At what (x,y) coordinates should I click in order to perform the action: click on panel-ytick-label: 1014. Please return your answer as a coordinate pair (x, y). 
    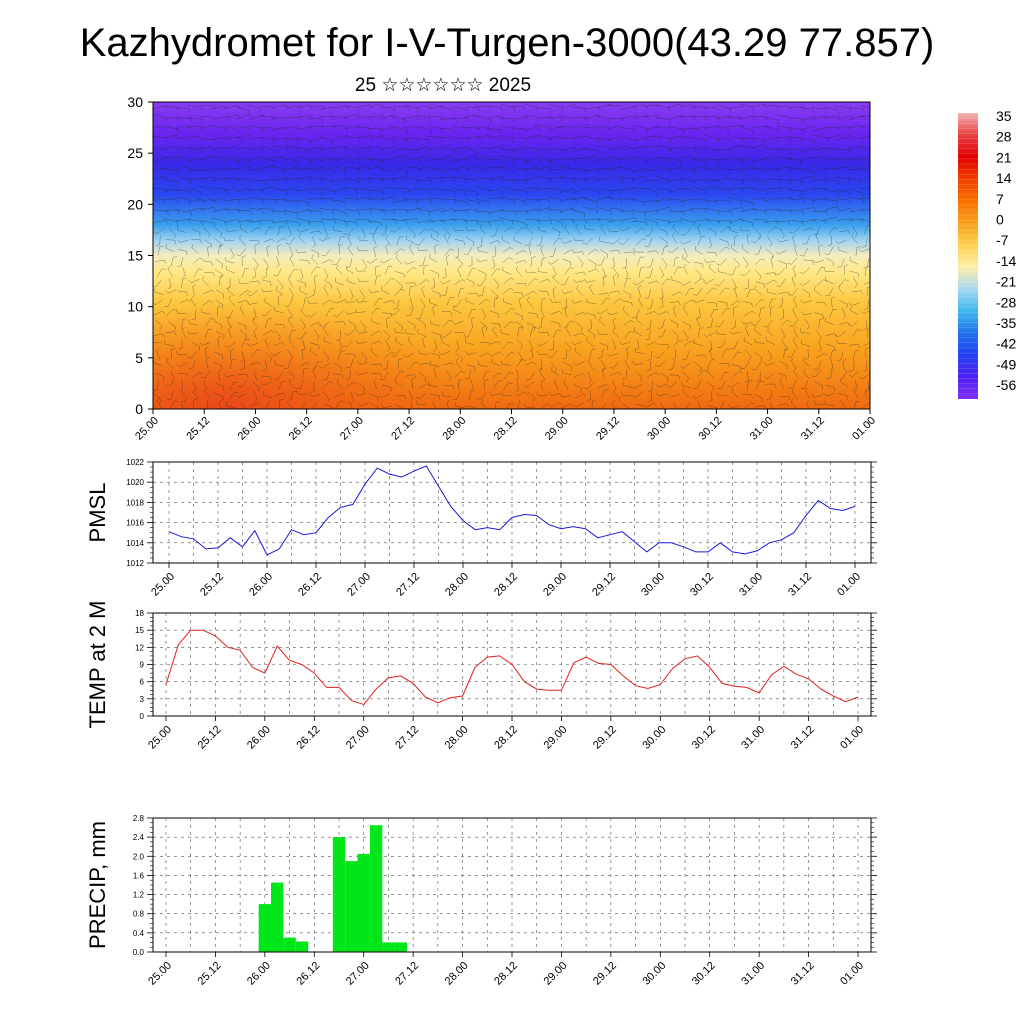
    Looking at the image, I should click on (135, 543).